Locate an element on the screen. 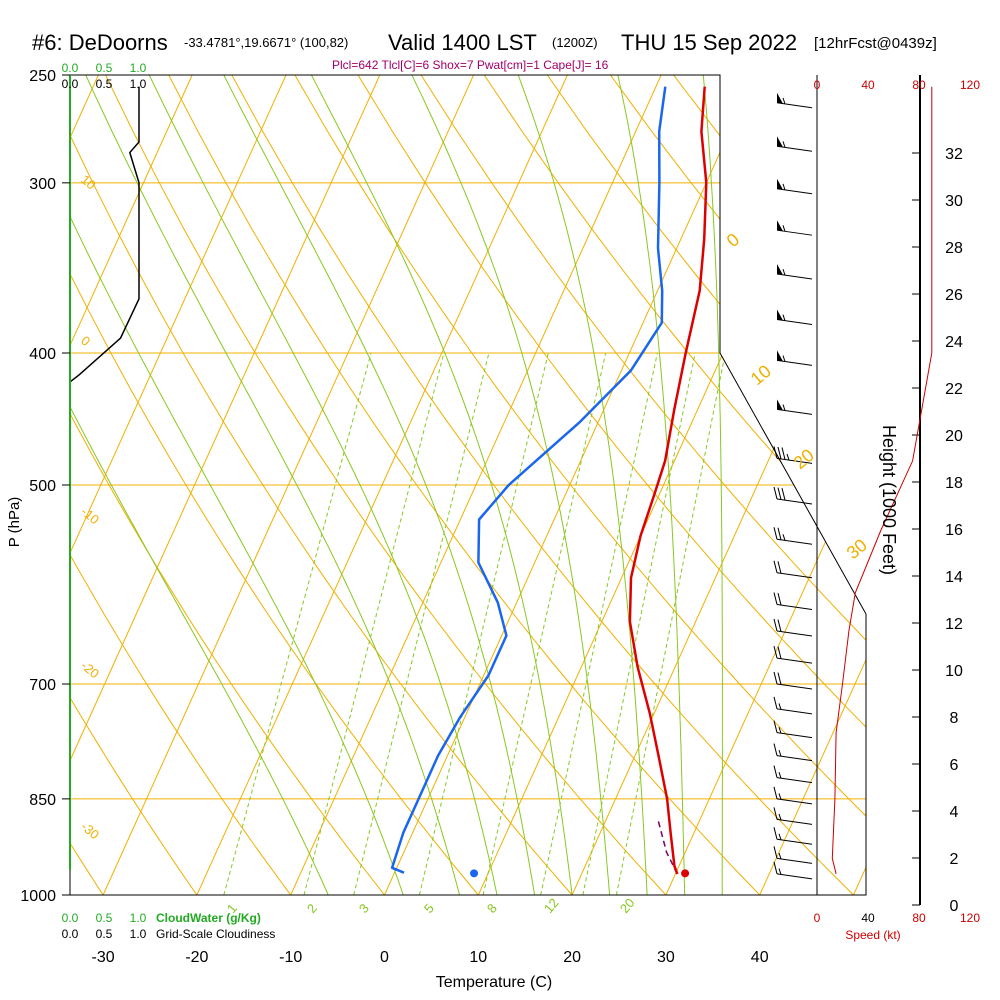 The width and height of the screenshot is (1000, 1000). speed-axis-title: Speed (kt) is located at coordinates (872, 935).